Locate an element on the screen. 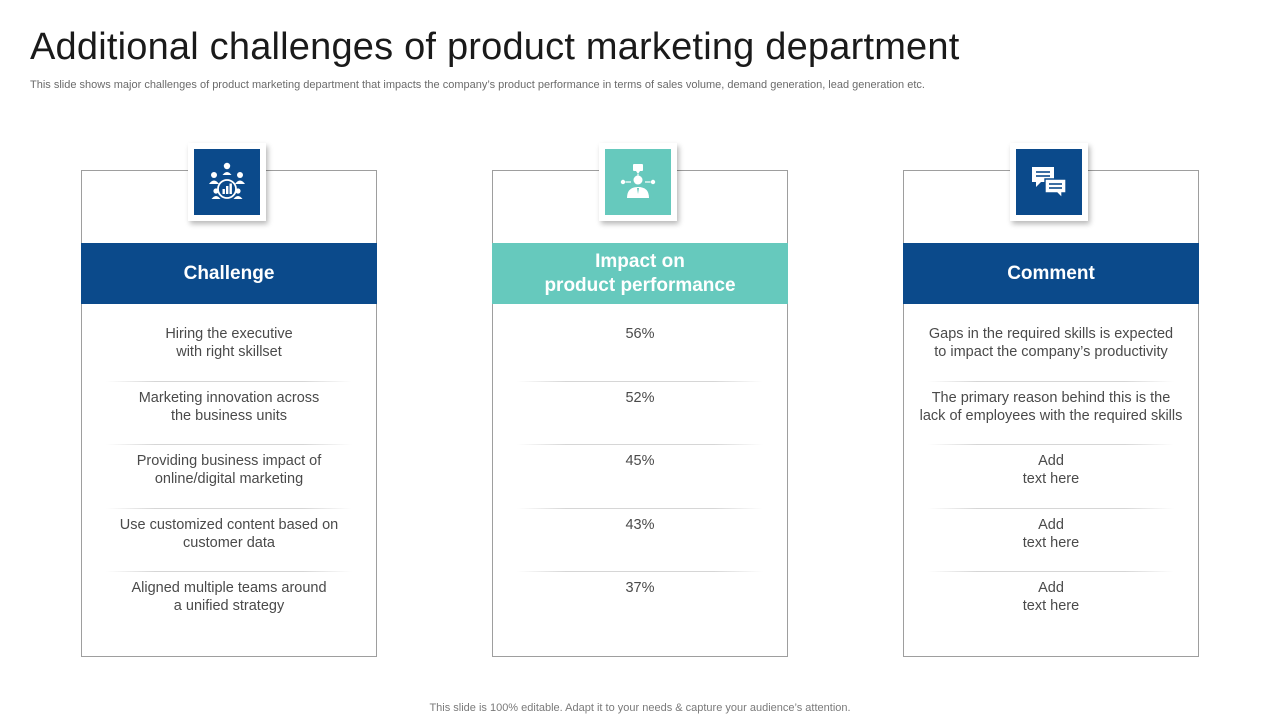 The height and width of the screenshot is (720, 1280). chat-bubbles-icon is located at coordinates (1049, 182).